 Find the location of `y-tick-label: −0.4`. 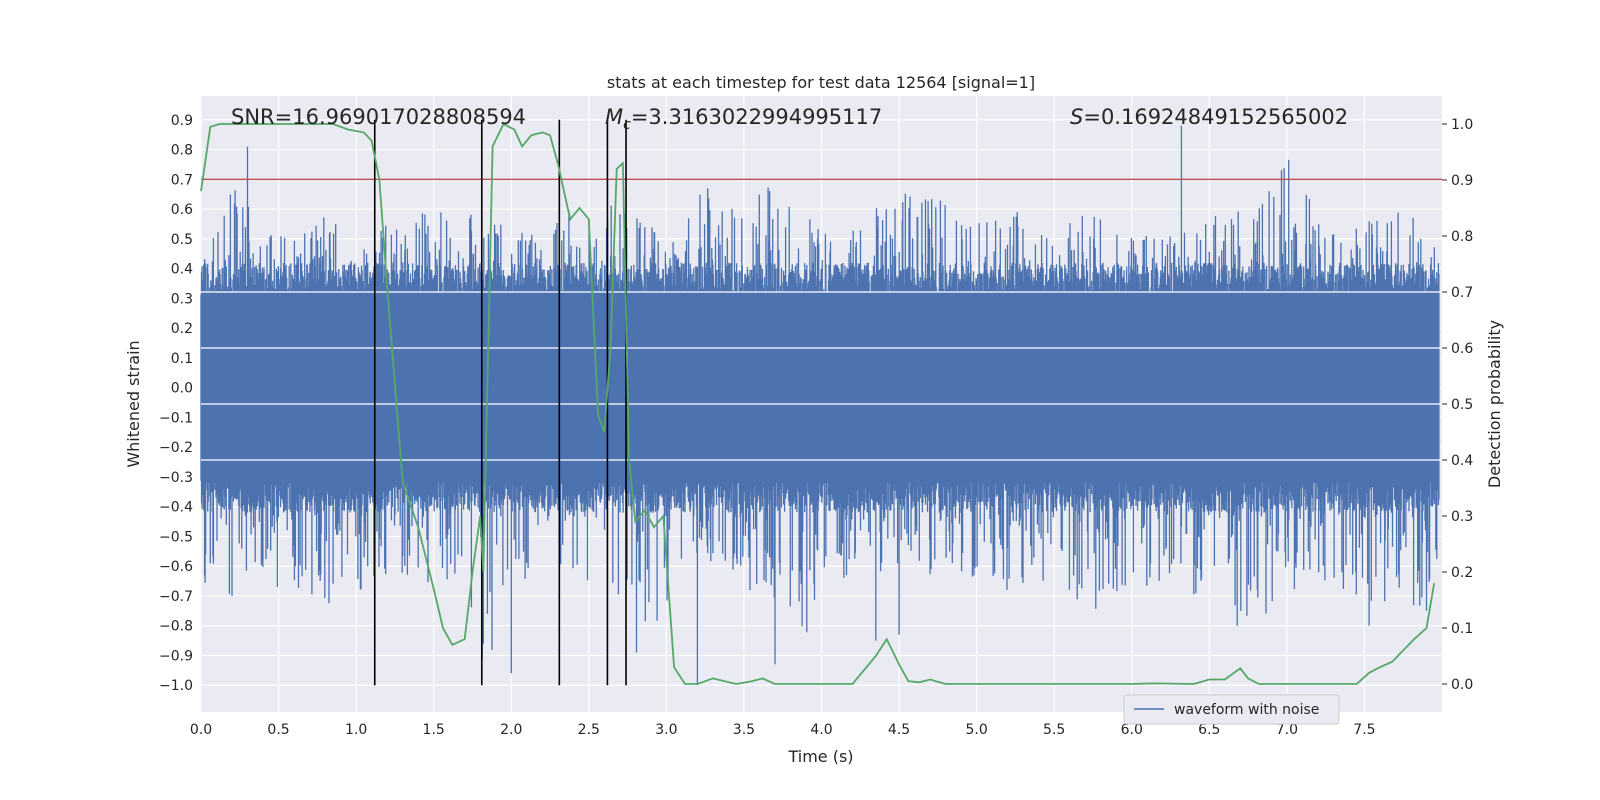

y-tick-label: −0.4 is located at coordinates (176, 508).